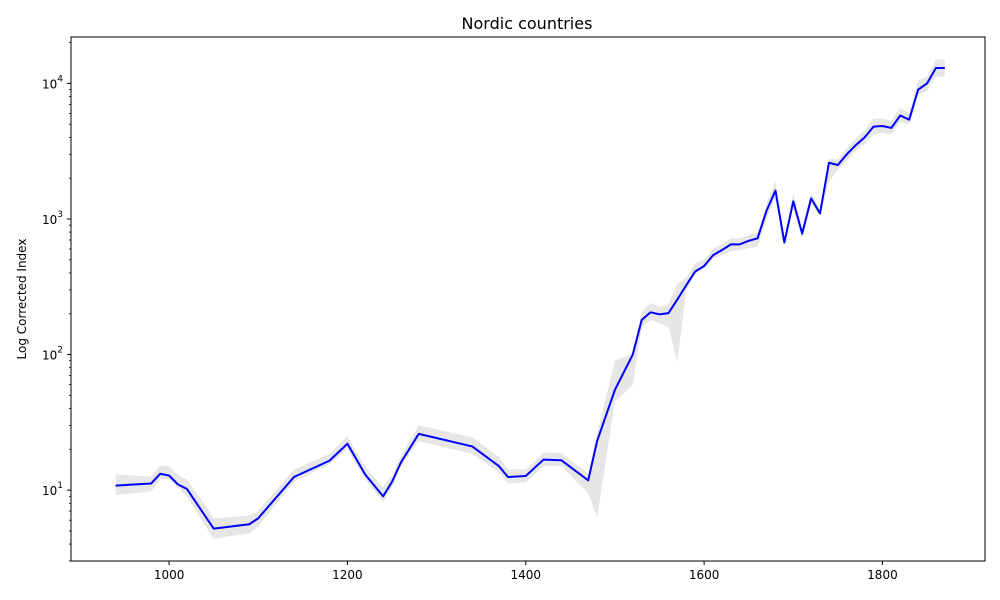  I want to click on chart-title: Nordic countries, so click(527, 23).